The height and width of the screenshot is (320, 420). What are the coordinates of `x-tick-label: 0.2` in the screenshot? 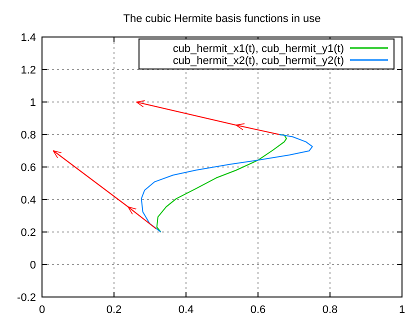 It's located at (114, 310).